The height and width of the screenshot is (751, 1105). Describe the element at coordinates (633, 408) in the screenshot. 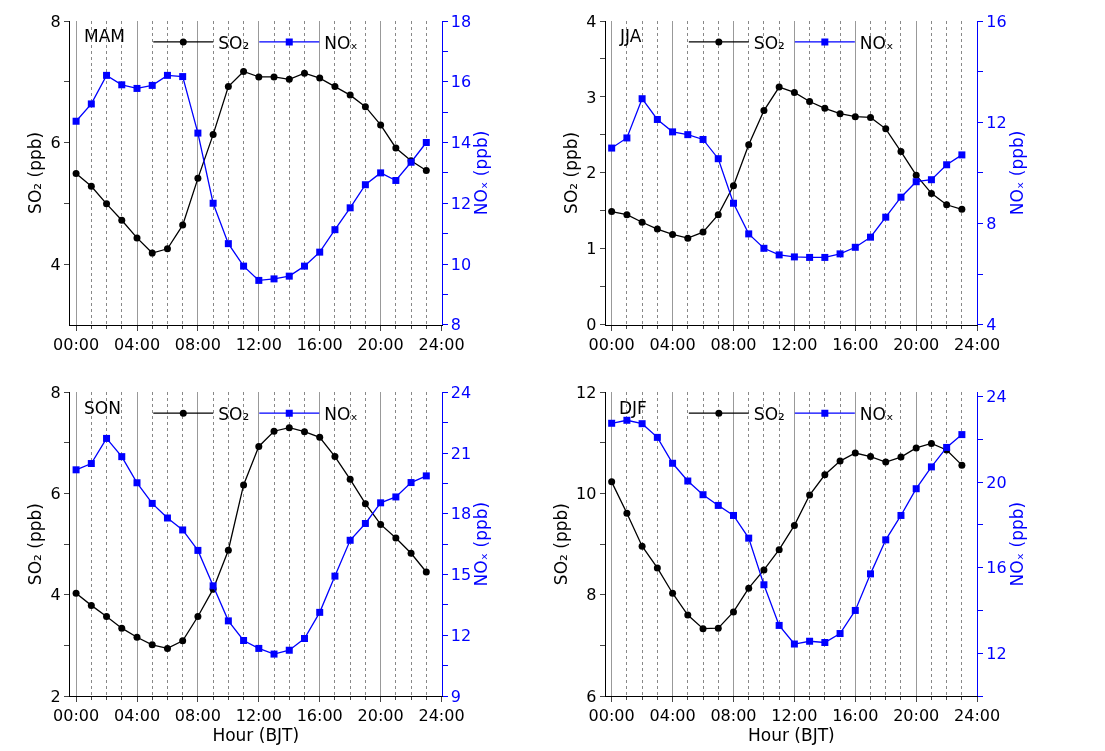

I see `chart-title: DJF` at that location.